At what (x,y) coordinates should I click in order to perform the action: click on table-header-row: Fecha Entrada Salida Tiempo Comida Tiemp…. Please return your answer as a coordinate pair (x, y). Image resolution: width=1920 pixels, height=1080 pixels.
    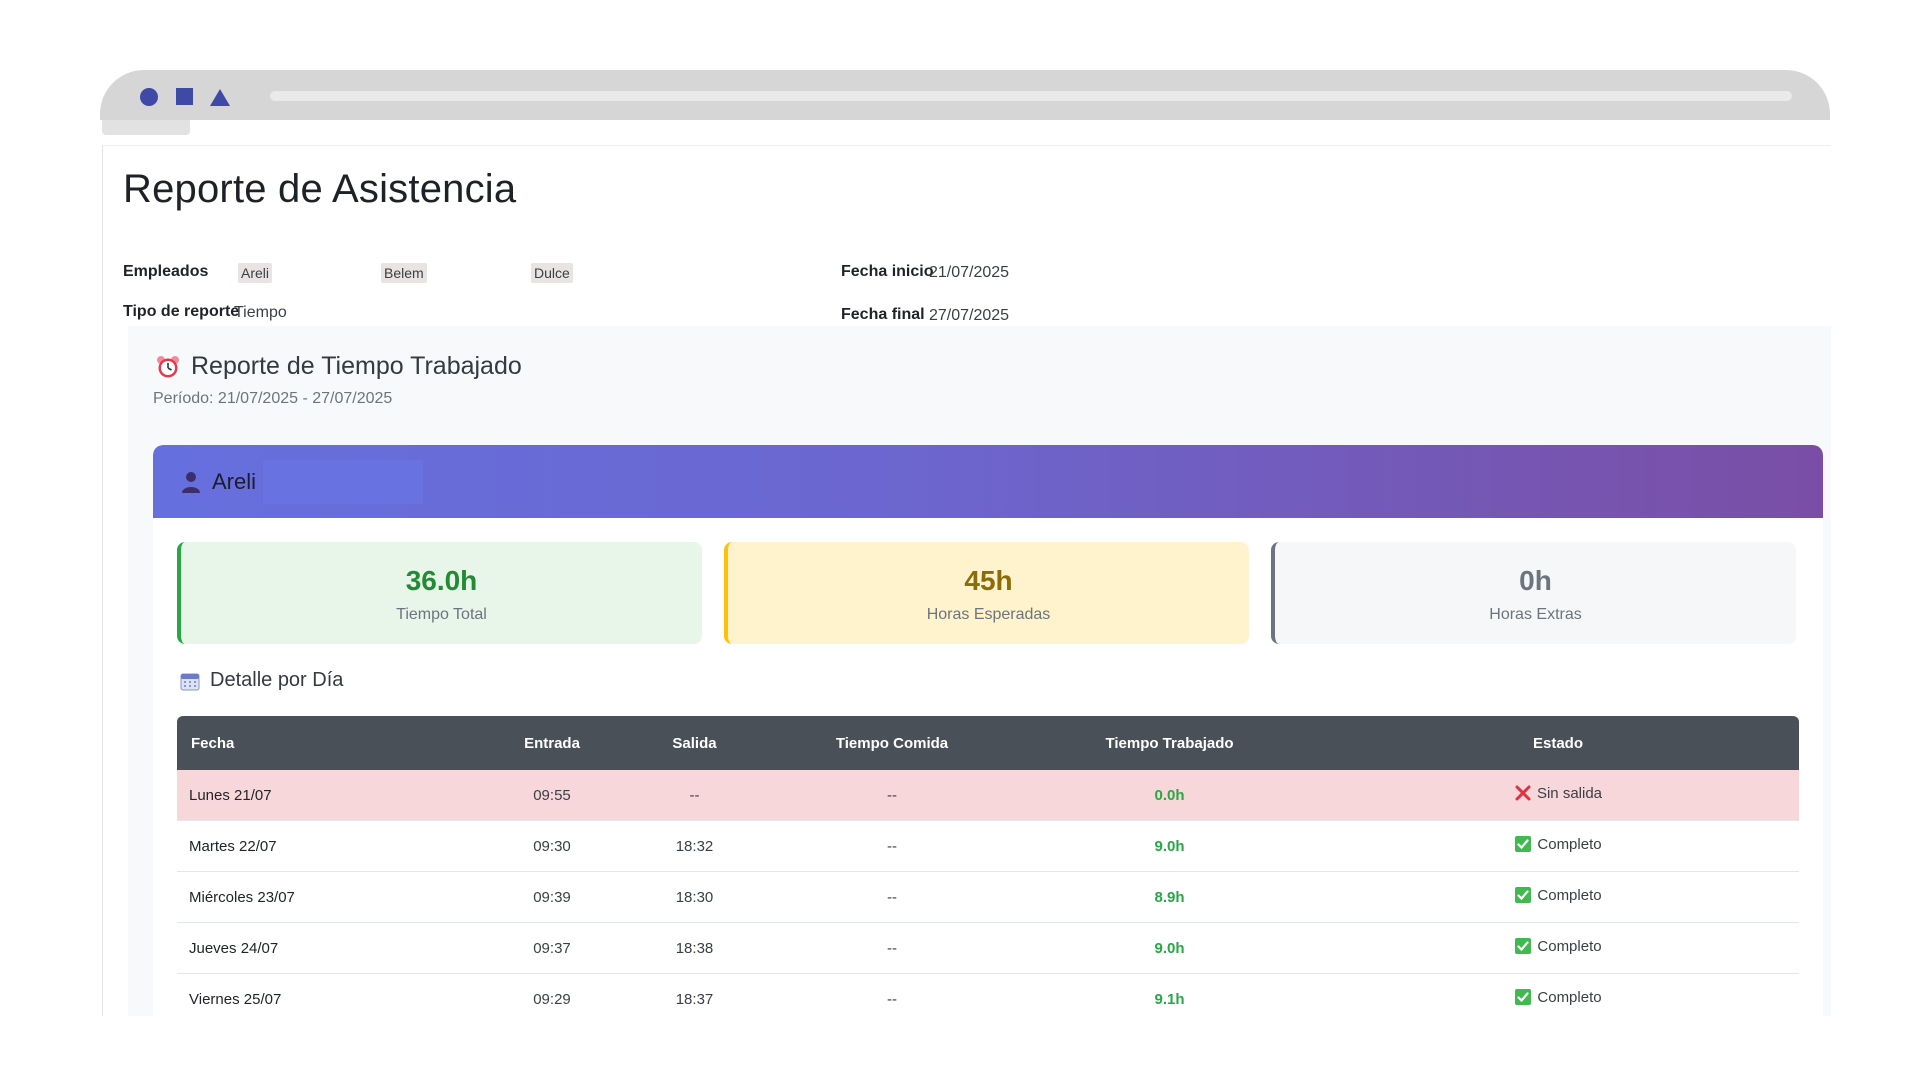
    Looking at the image, I should click on (988, 743).